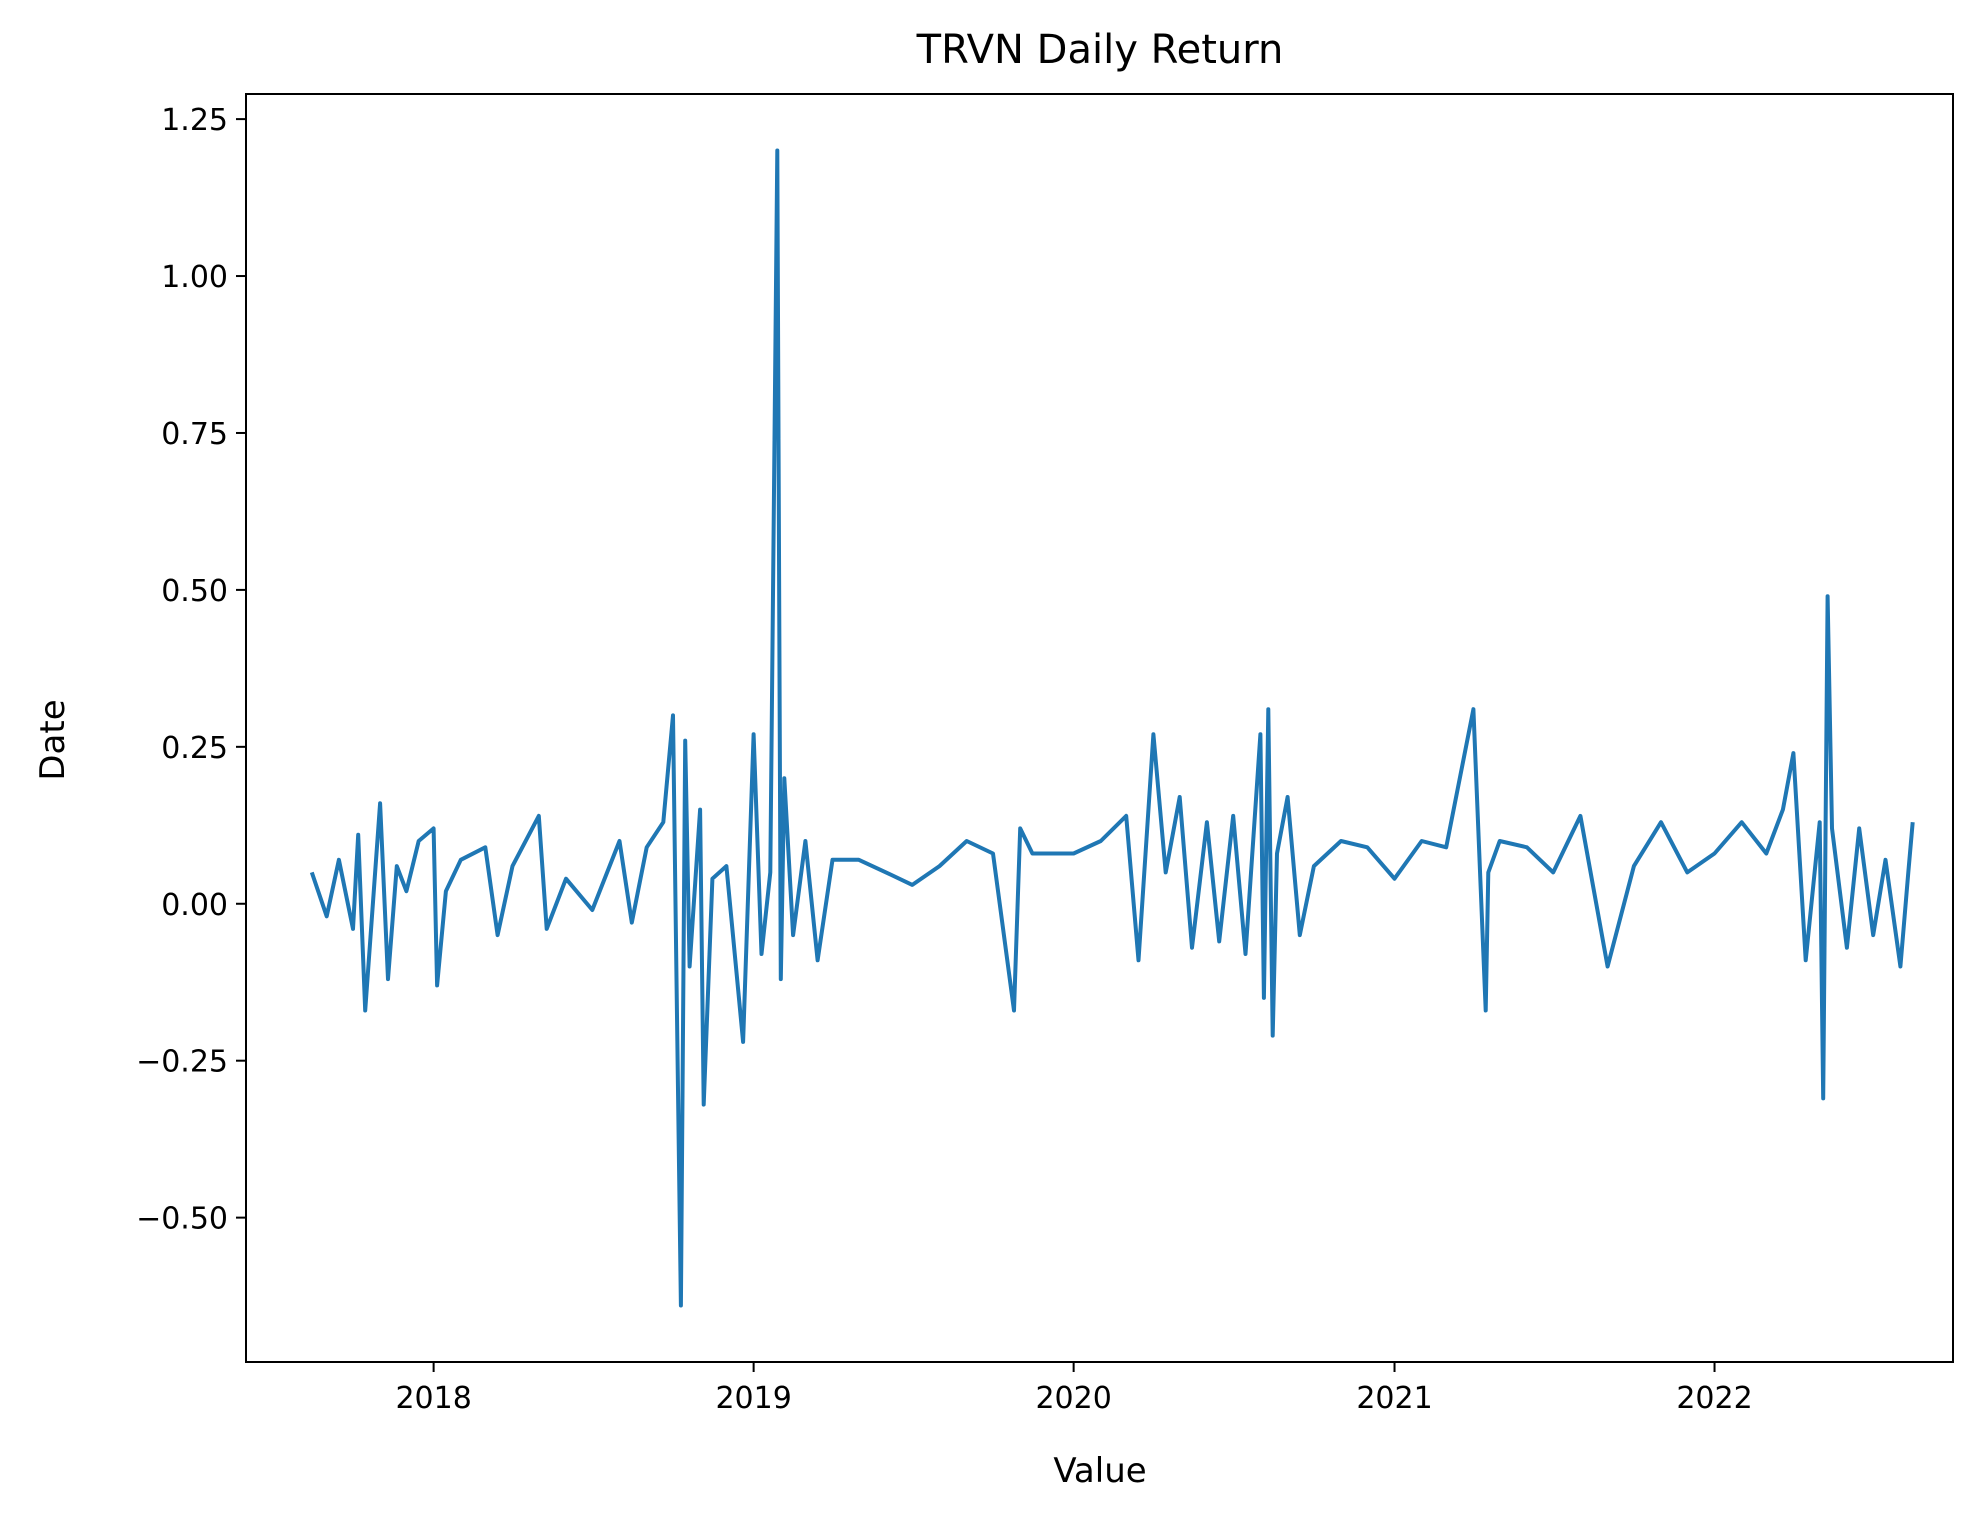 The image size is (1977, 1515). I want to click on y-tick-label: −0.50, so click(182, 1219).